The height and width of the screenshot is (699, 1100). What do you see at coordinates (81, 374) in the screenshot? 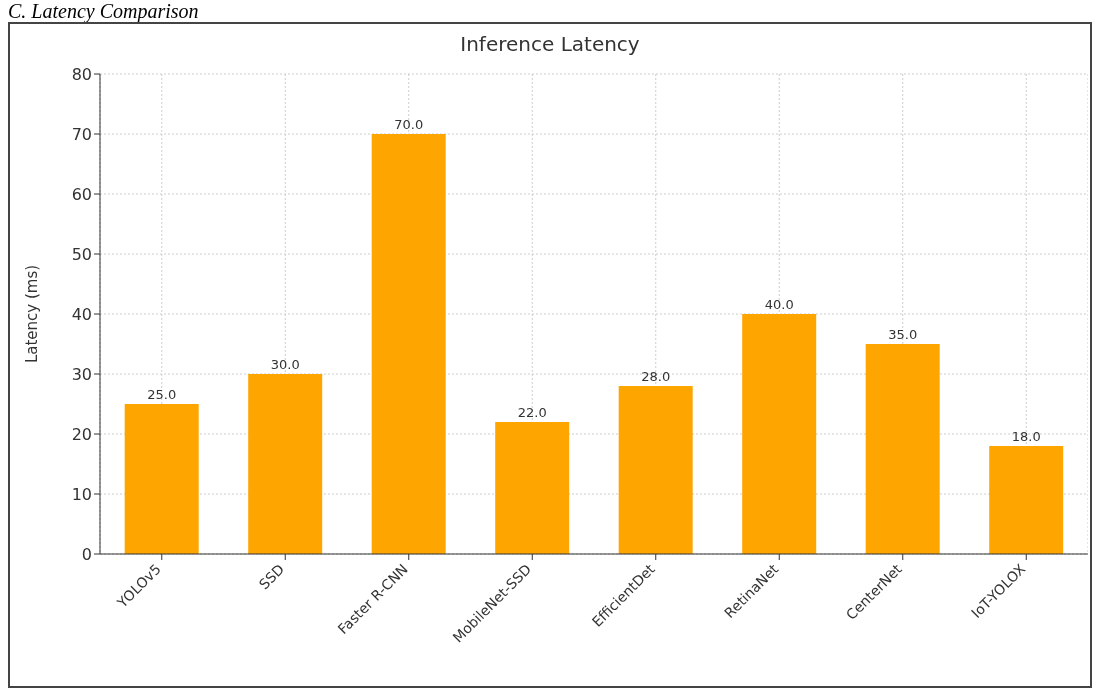
I see `y-tick-label: 30` at bounding box center [81, 374].